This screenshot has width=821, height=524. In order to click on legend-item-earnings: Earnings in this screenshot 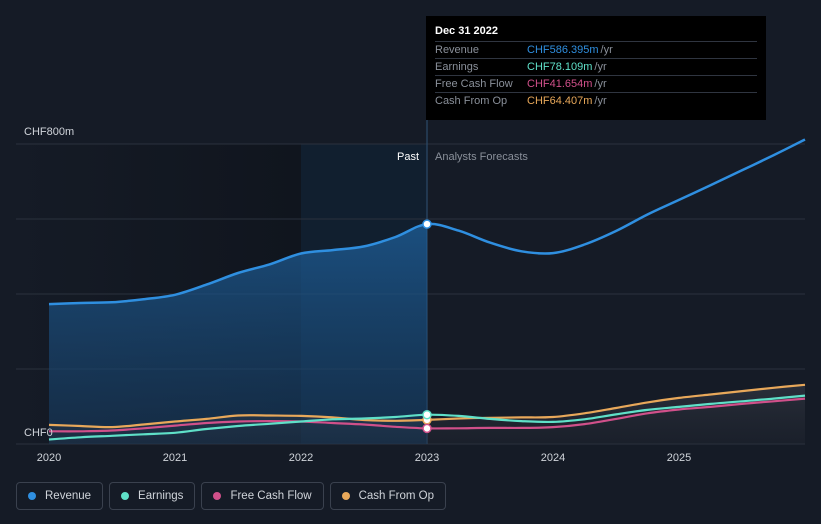, I will do `click(152, 496)`.